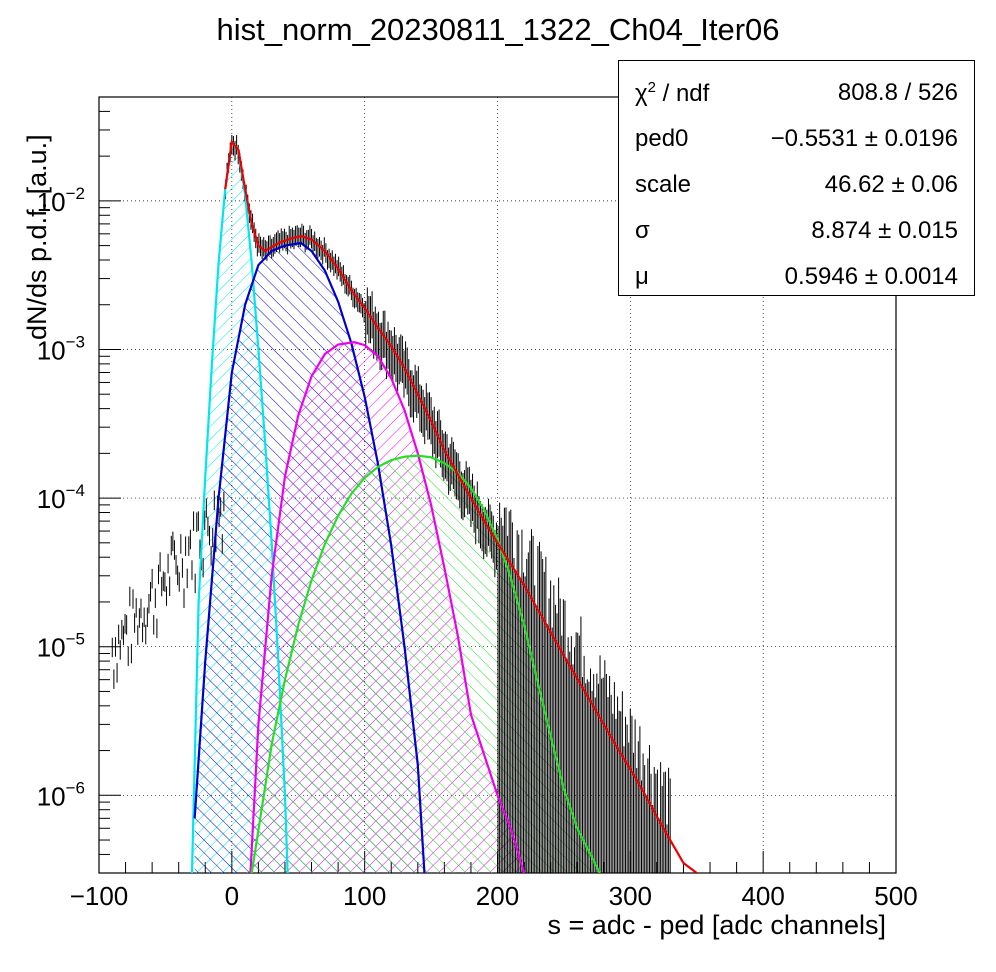 The height and width of the screenshot is (972, 996). Describe the element at coordinates (716, 925) in the screenshot. I see `x-axis-label: s = adc - ped [adc channels]` at that location.